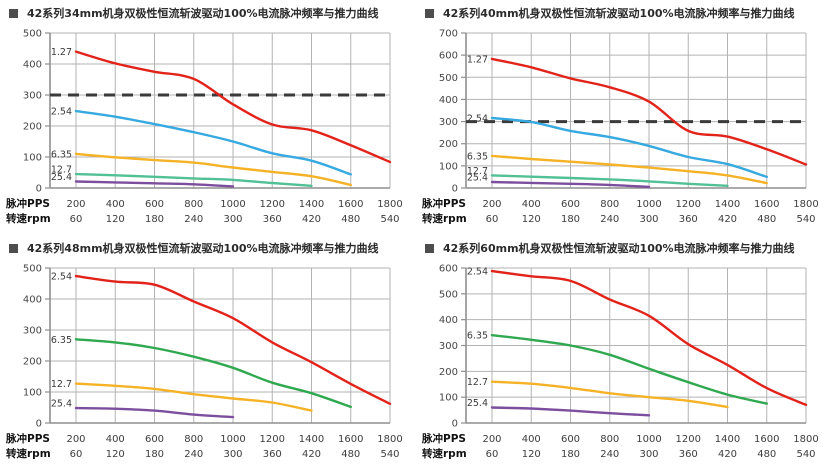 This screenshot has height=469, width=831. I want to click on y-tick-label: 700, so click(448, 34).